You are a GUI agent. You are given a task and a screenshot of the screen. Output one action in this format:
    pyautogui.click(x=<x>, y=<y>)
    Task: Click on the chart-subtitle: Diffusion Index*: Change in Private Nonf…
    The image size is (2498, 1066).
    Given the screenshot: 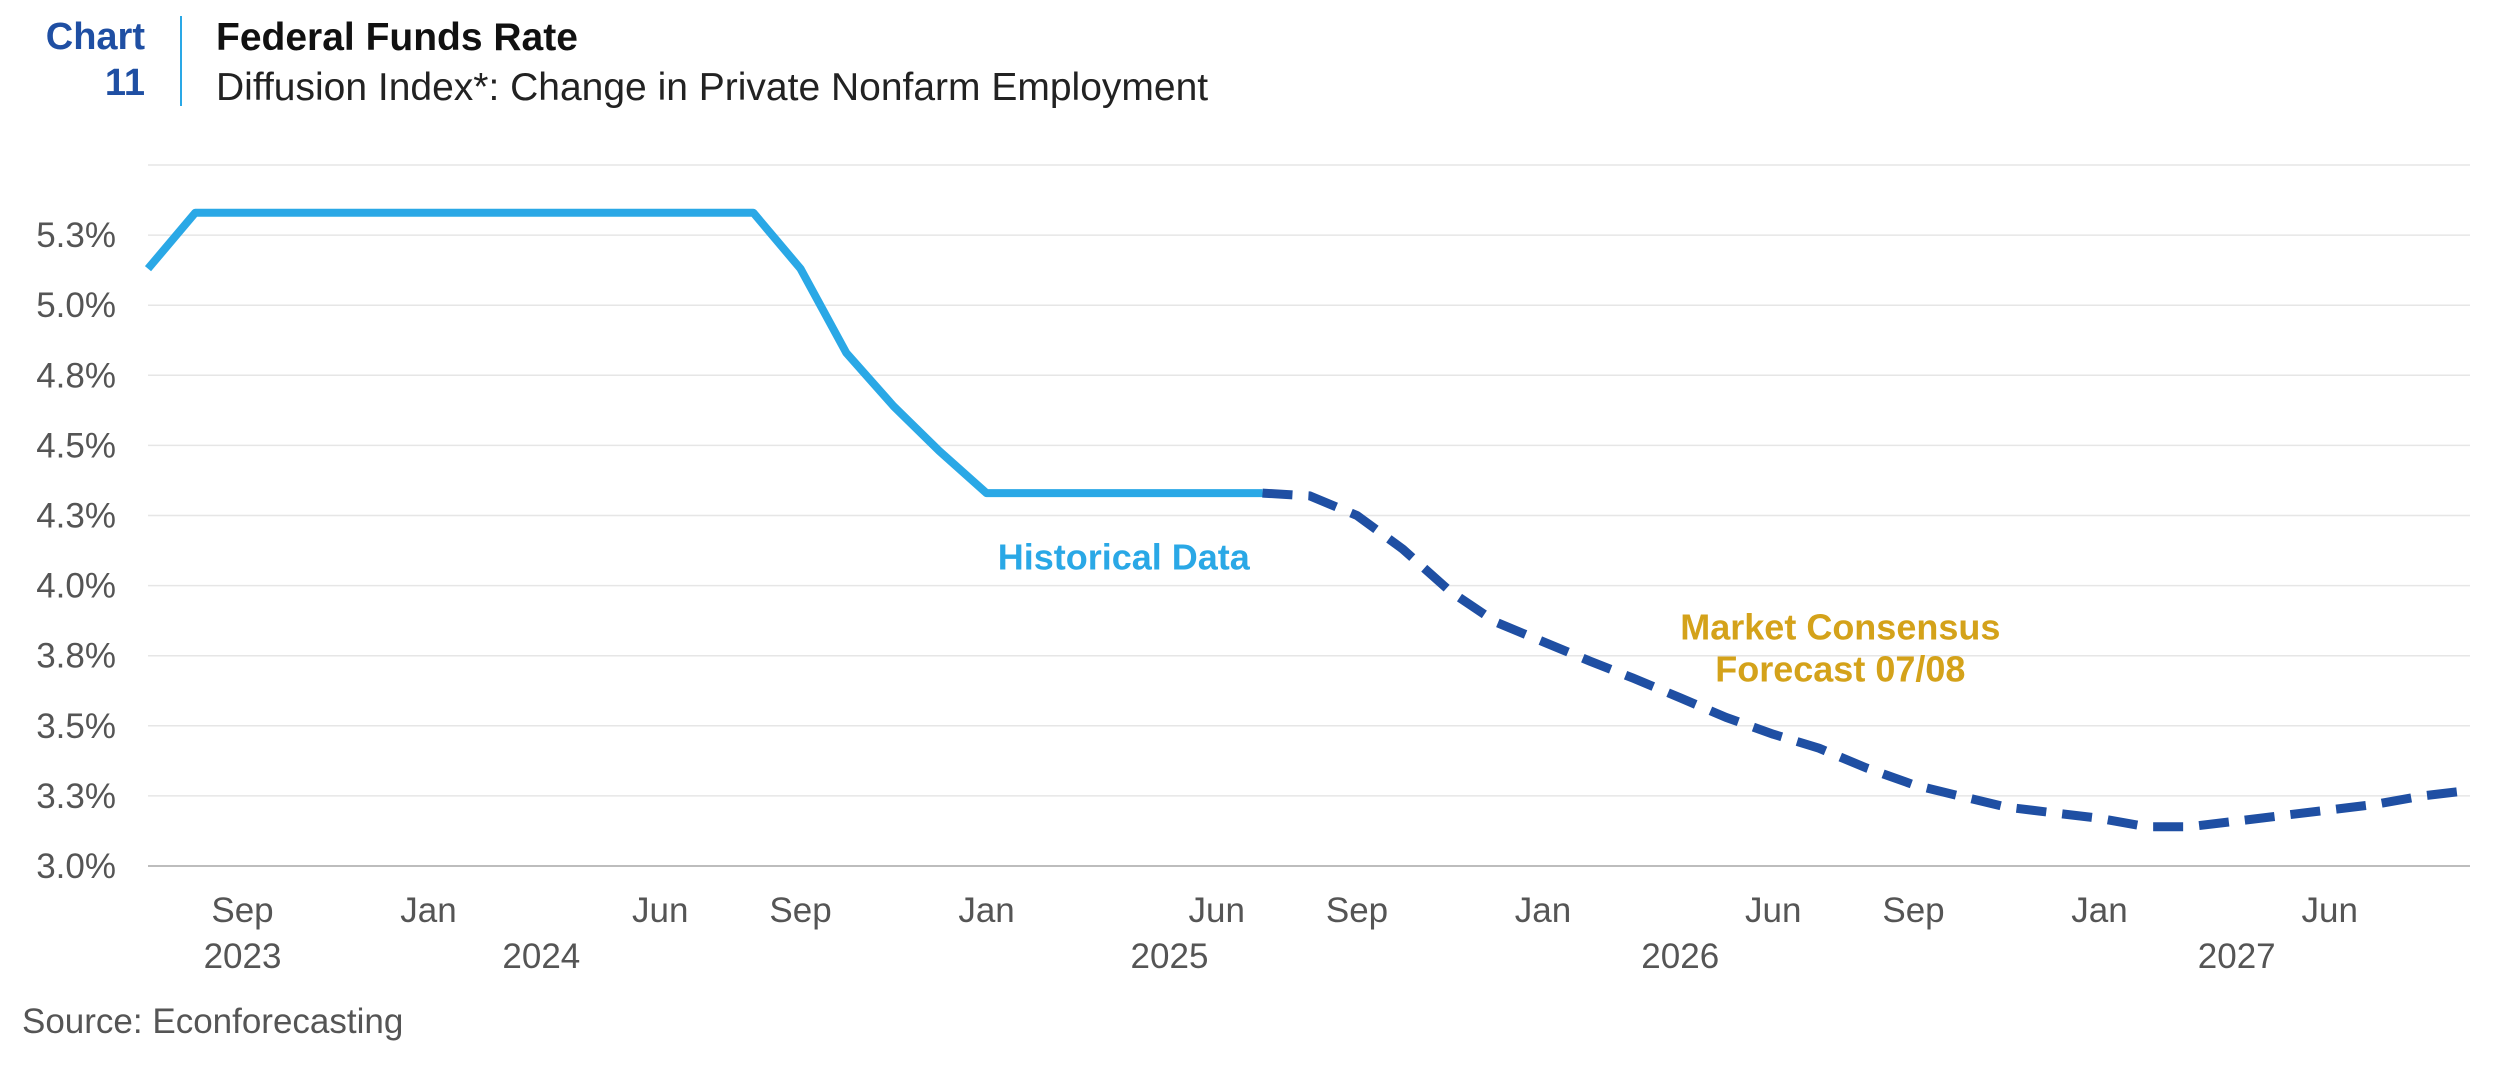 What is the action you would take?
    pyautogui.click(x=712, y=87)
    